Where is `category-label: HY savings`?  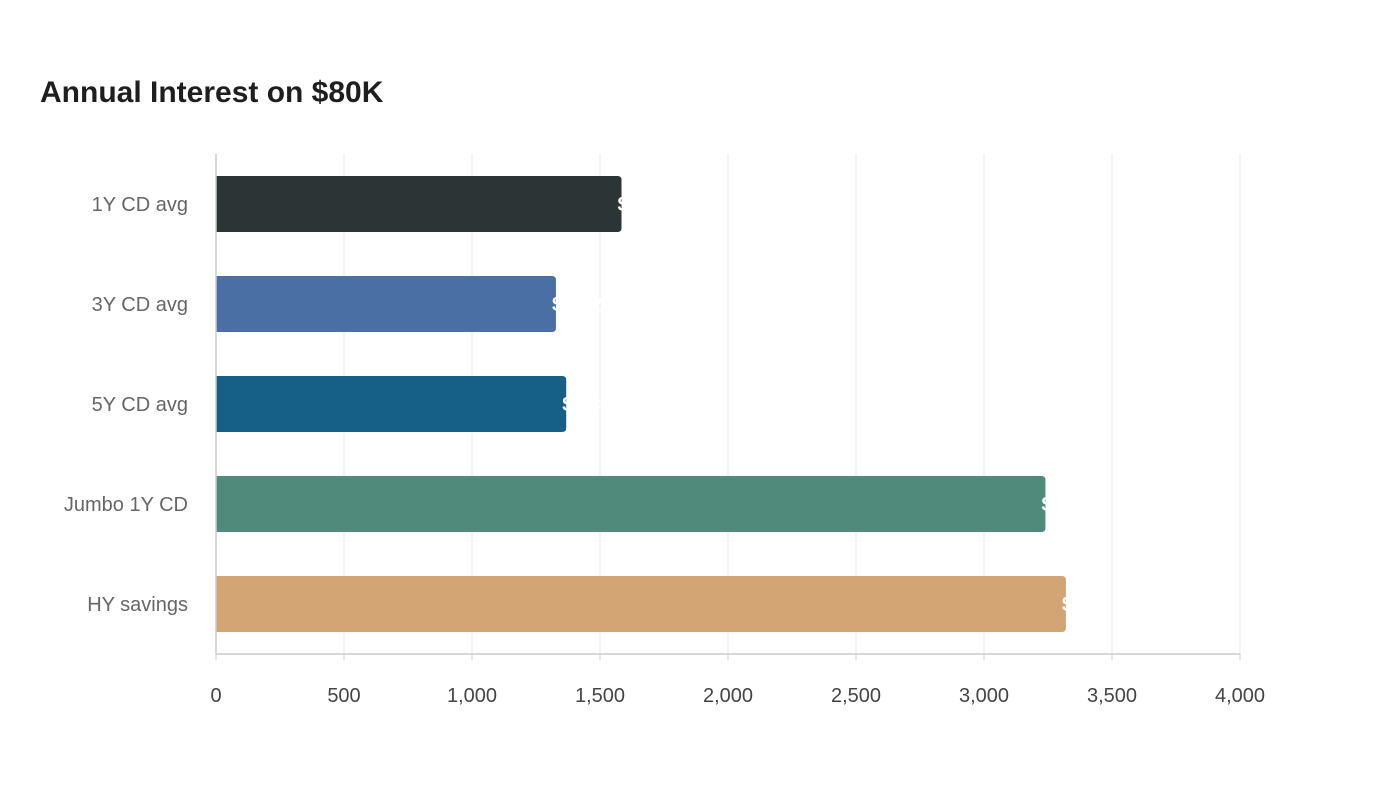 category-label: HY savings is located at coordinates (137, 605).